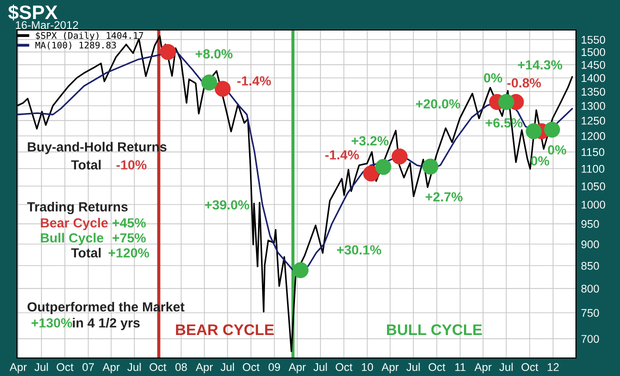 The width and height of the screenshot is (620, 376). Describe the element at coordinates (274, 367) in the screenshot. I see `x-tick-label: 09` at that location.